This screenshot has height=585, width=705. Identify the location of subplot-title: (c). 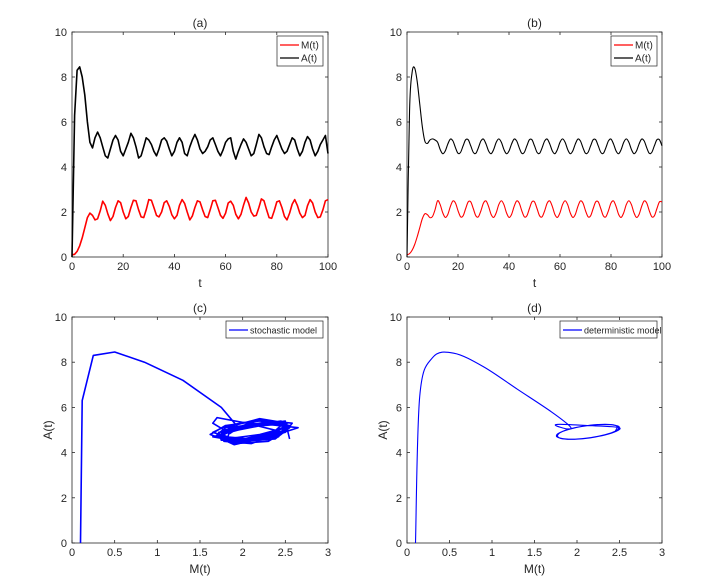
(200, 308).